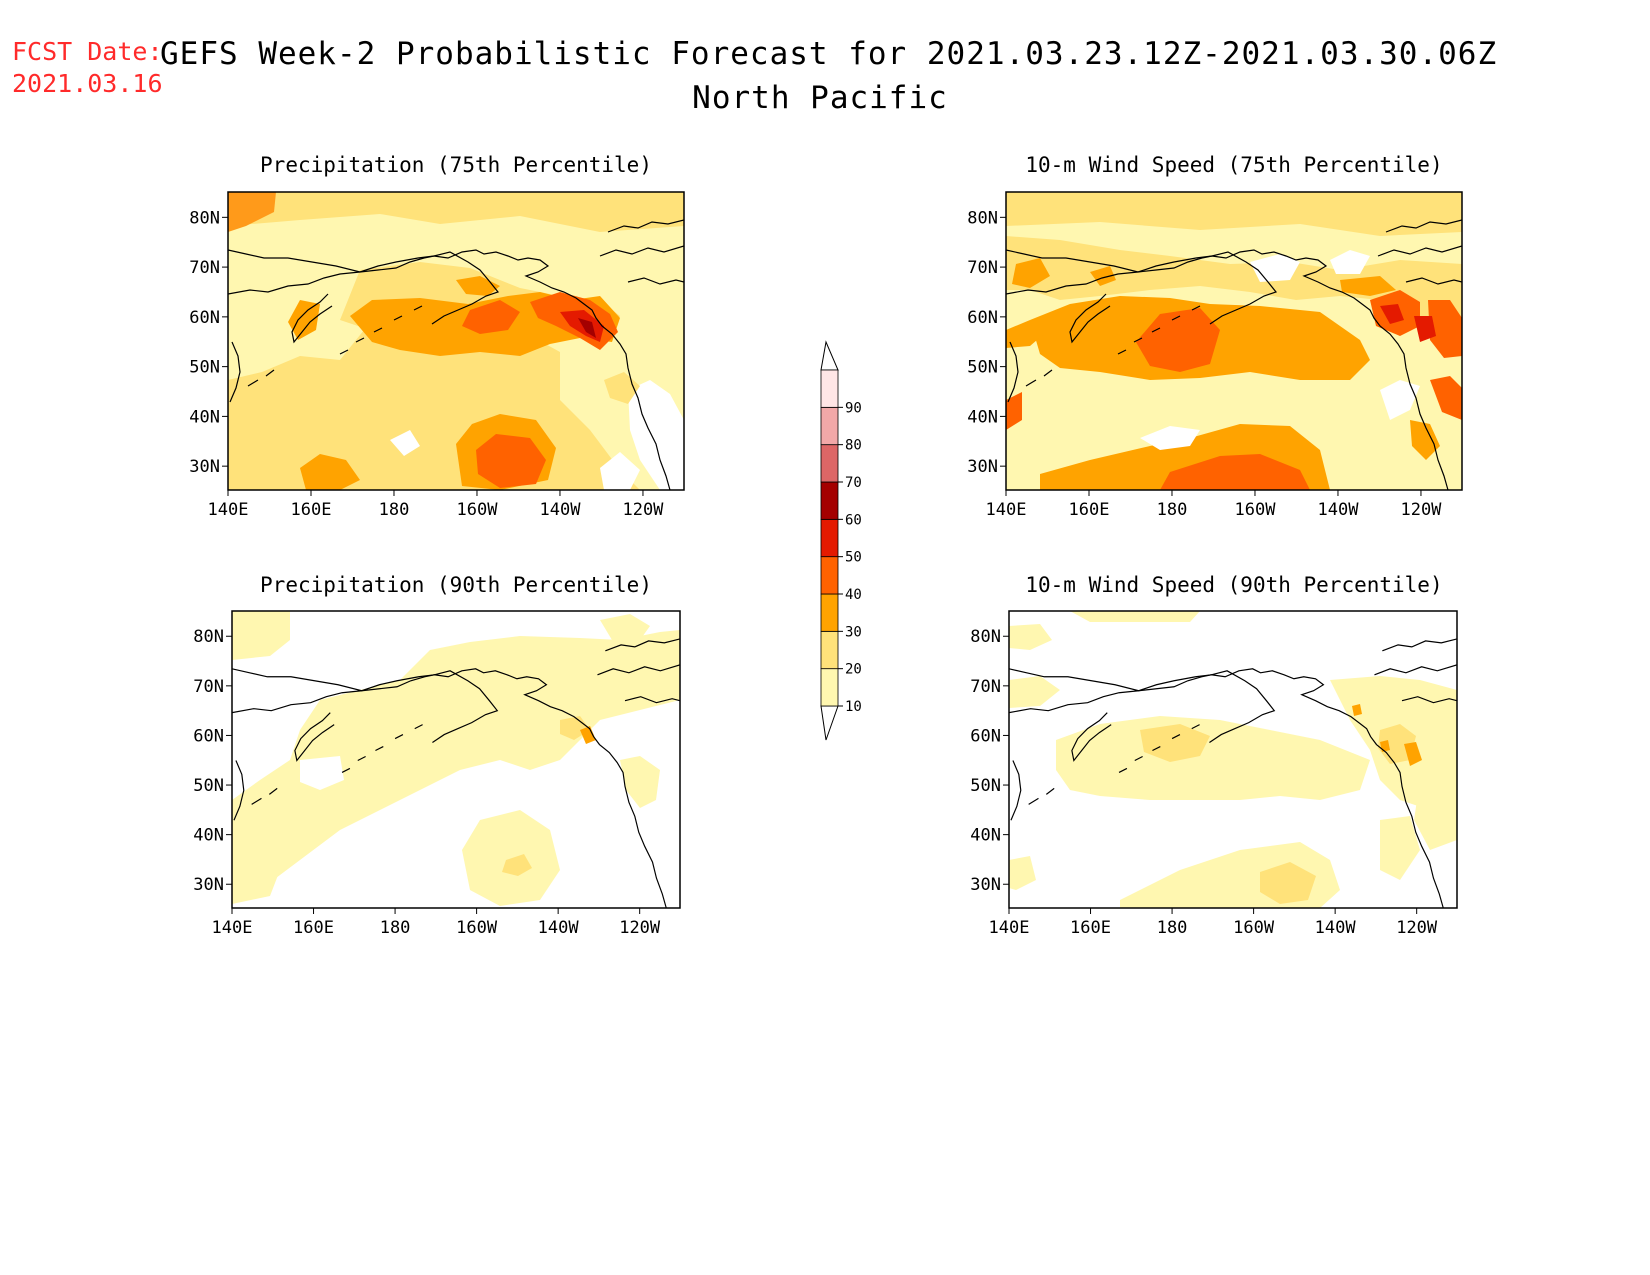 The height and width of the screenshot is (1275, 1650). What do you see at coordinates (1234, 585) in the screenshot?
I see `panel-title-wind90: 10-m Wind Speed (90th Percentile)` at bounding box center [1234, 585].